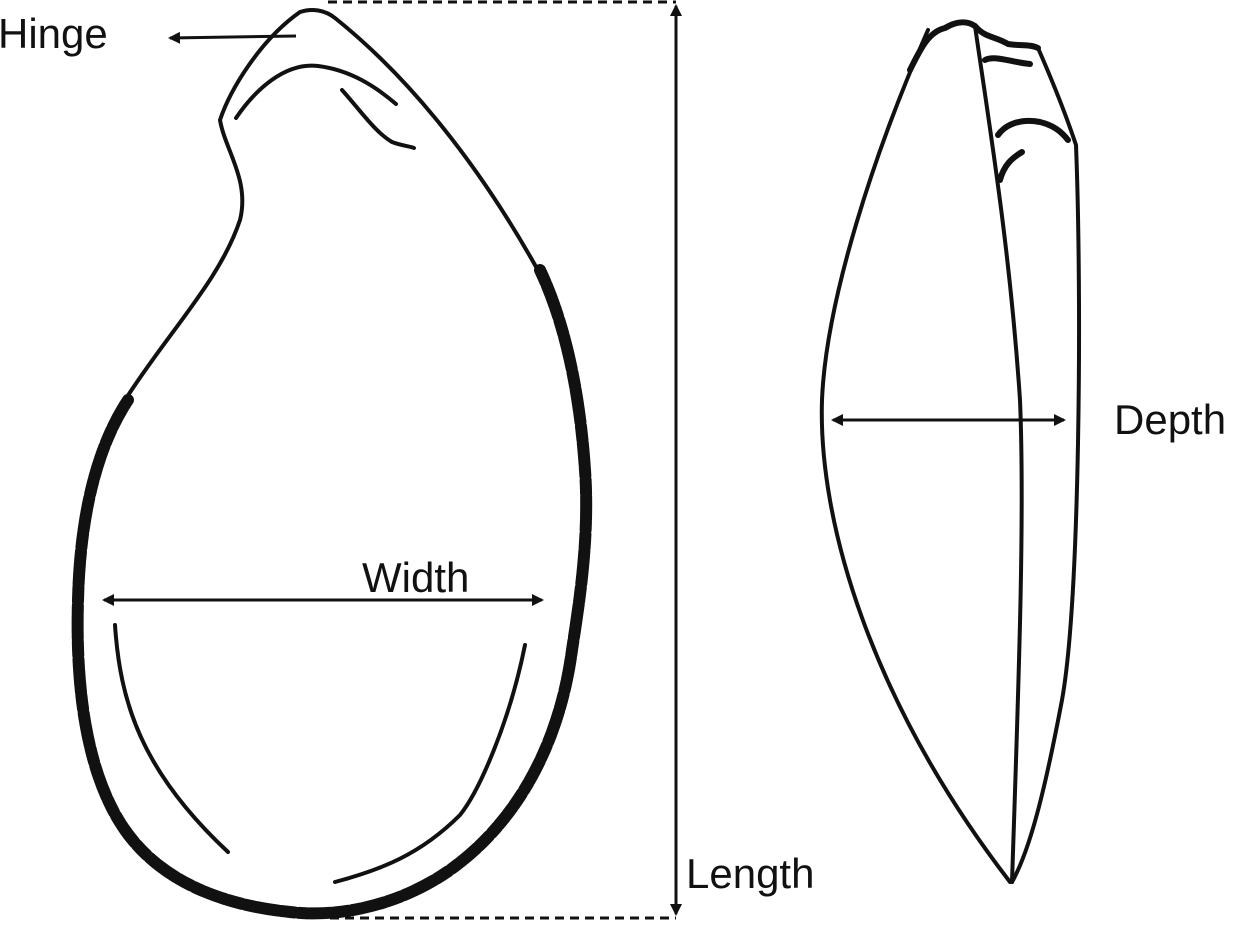 This screenshot has width=1245, height=929. What do you see at coordinates (232, 37) in the screenshot?
I see `hinge-pointer-arrow` at bounding box center [232, 37].